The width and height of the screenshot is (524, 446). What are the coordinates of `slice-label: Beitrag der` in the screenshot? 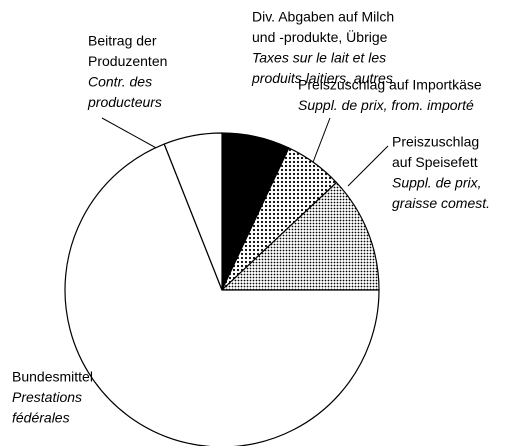 It's located at (122, 41).